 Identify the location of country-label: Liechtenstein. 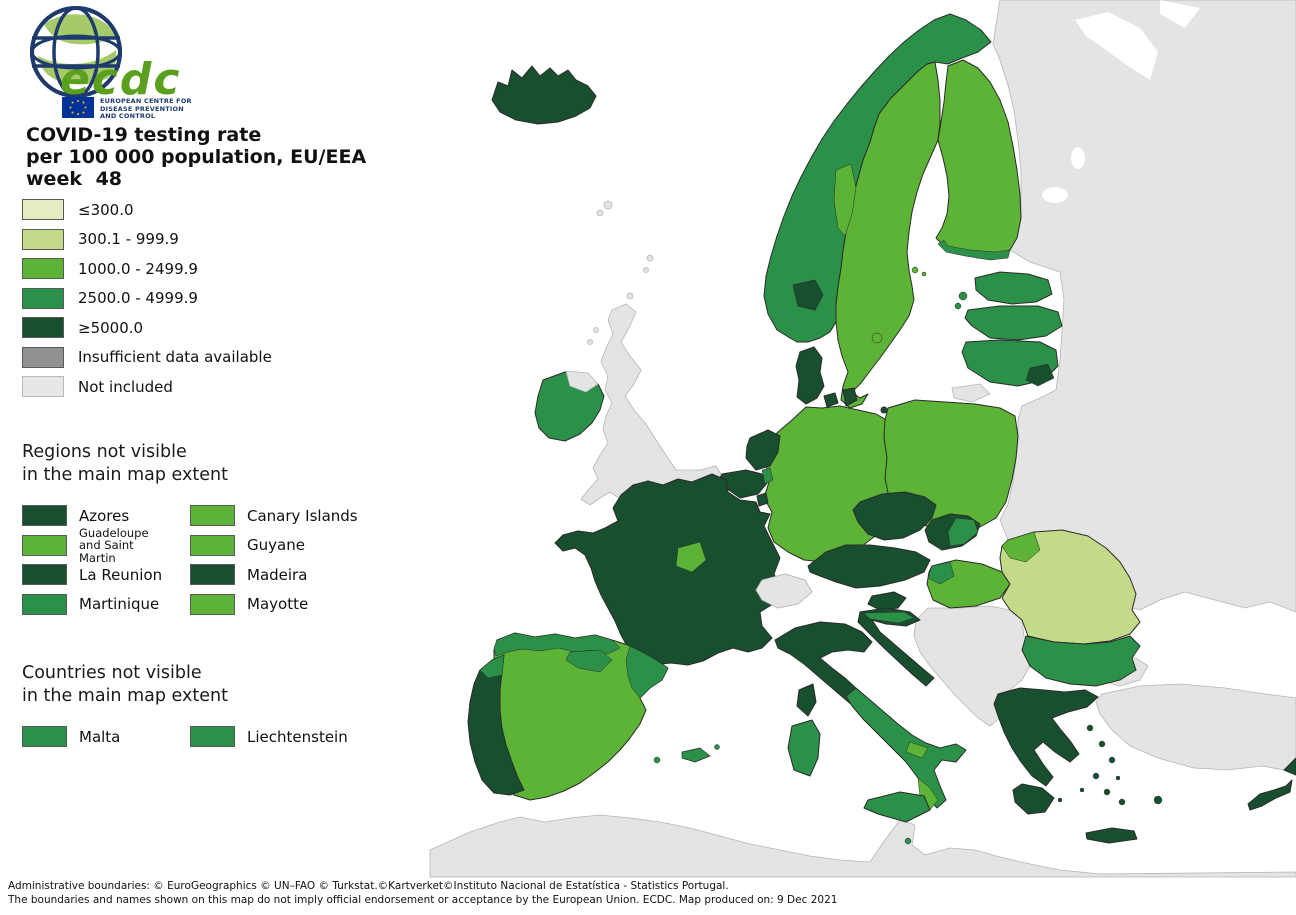
(297, 736).